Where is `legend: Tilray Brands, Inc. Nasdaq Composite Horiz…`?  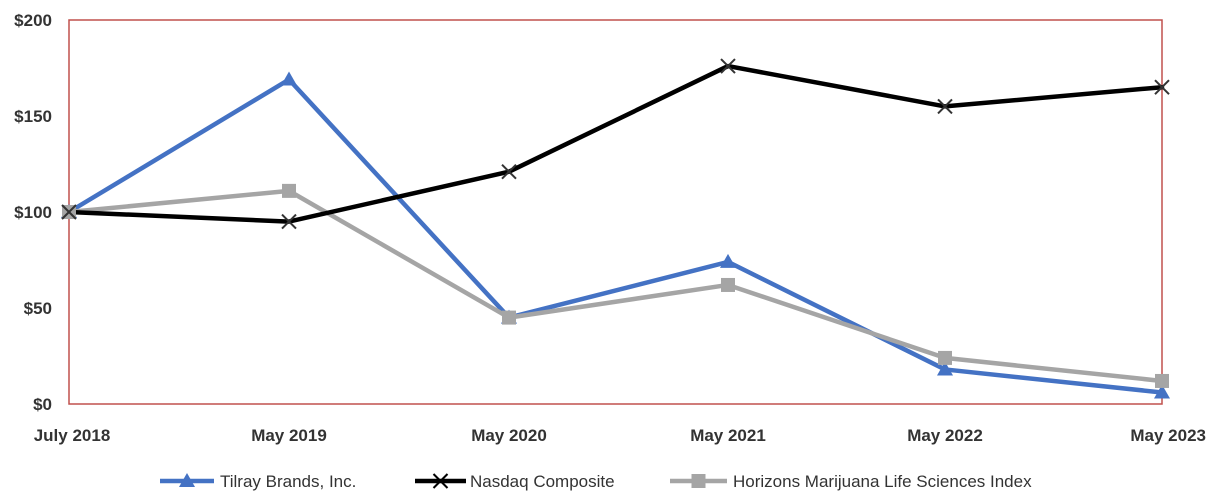 legend: Tilray Brands, Inc. Nasdaq Composite Horiz… is located at coordinates (596, 481).